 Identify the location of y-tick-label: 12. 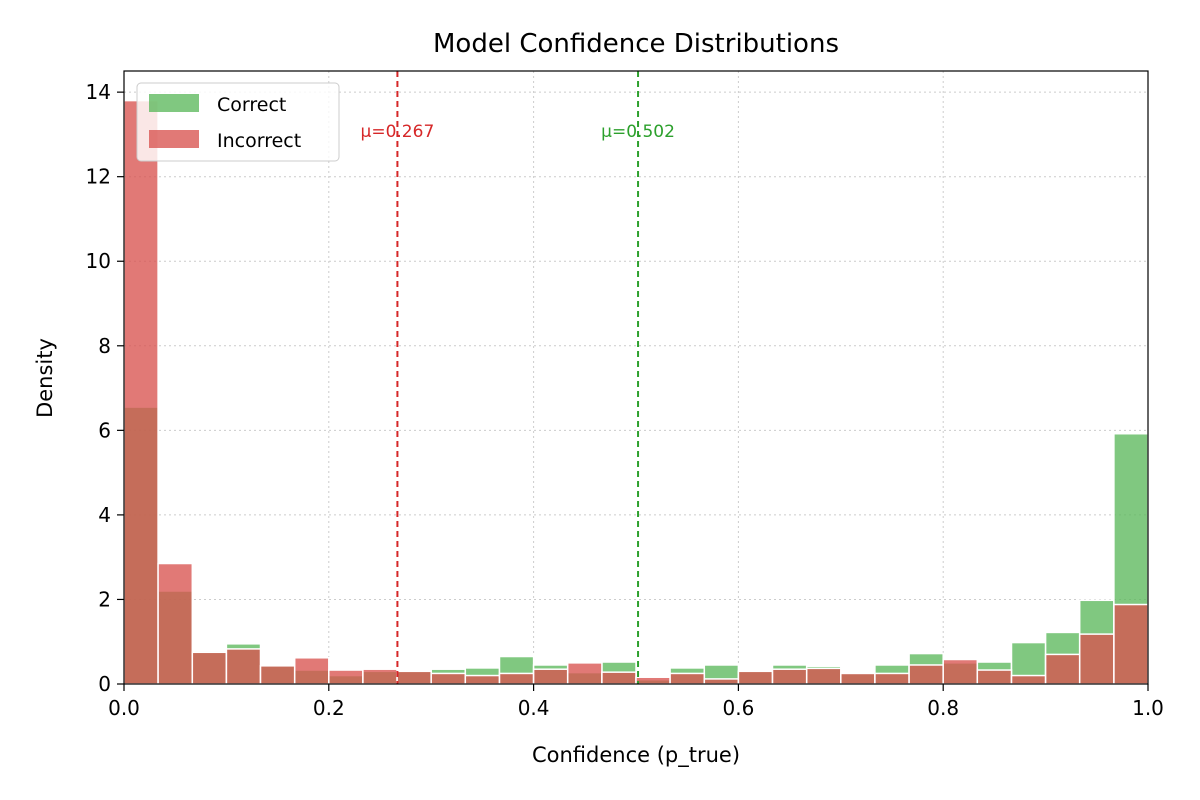
(98, 177).